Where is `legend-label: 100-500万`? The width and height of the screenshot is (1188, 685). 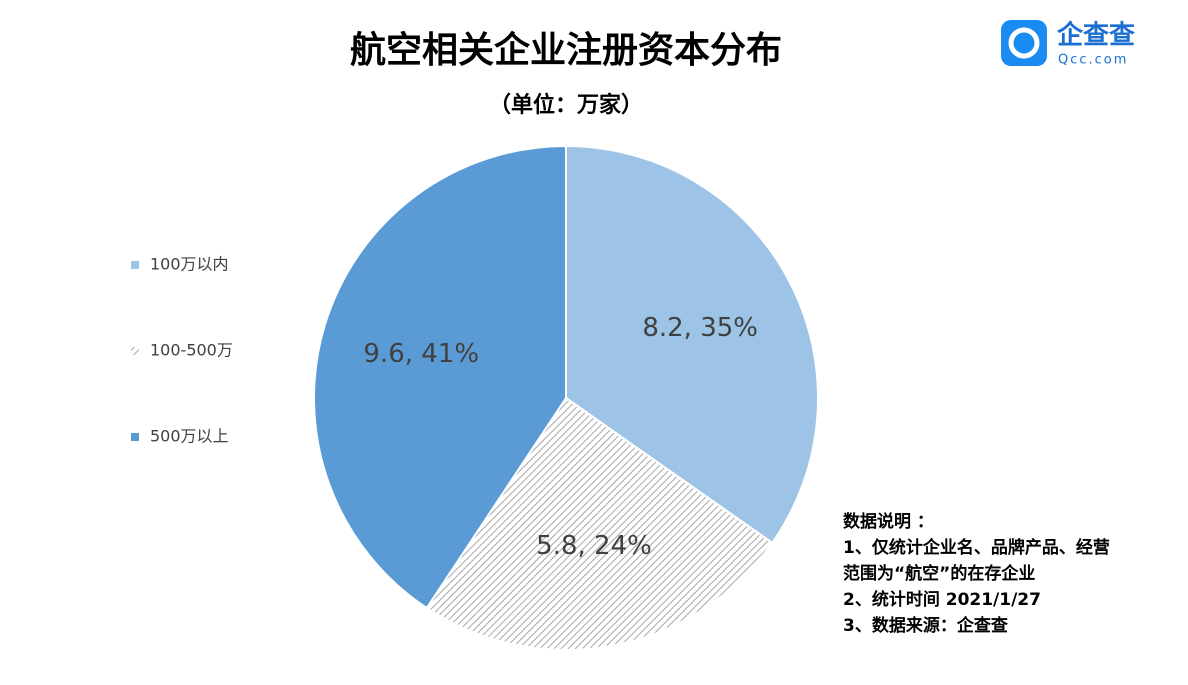 legend-label: 100-500万 is located at coordinates (191, 350).